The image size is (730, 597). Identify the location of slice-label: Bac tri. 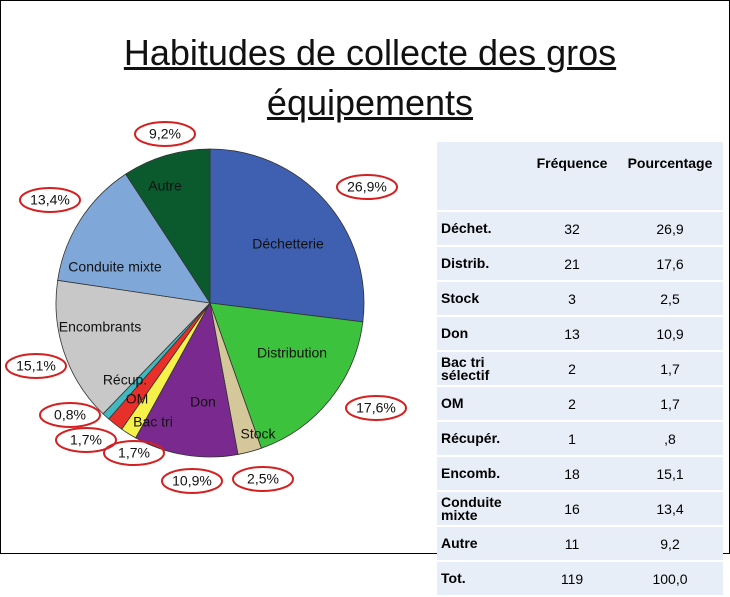
(153, 422).